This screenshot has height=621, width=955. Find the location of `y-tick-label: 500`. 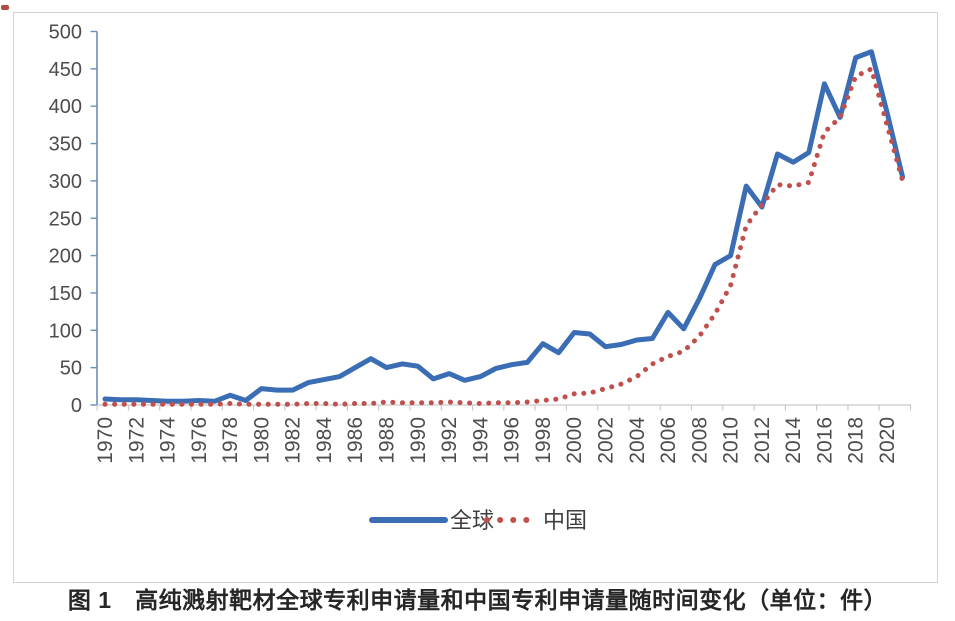

y-tick-label: 500 is located at coordinates (65, 33).